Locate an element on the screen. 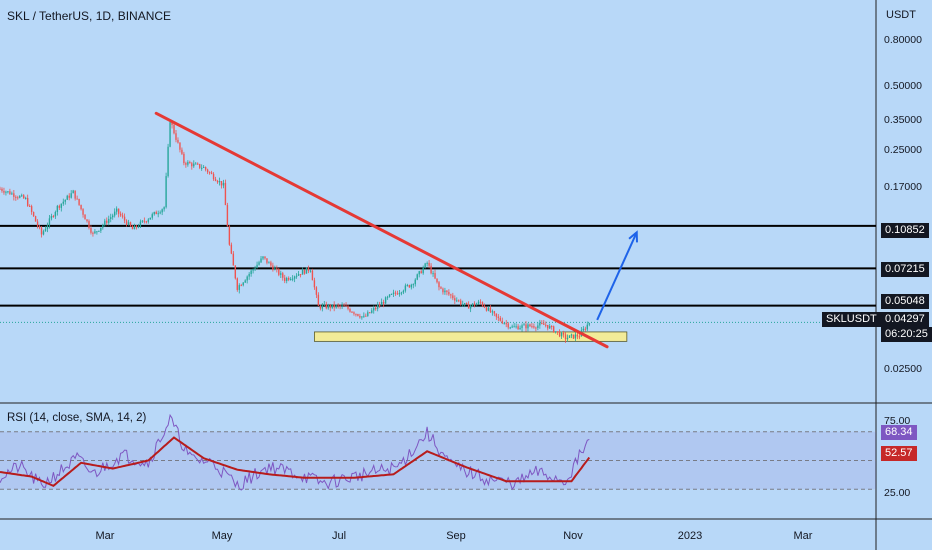 This screenshot has height=550, width=932. rsi-indicator-label: RSI (14, close, SMA, 14, 2) is located at coordinates (77, 418).